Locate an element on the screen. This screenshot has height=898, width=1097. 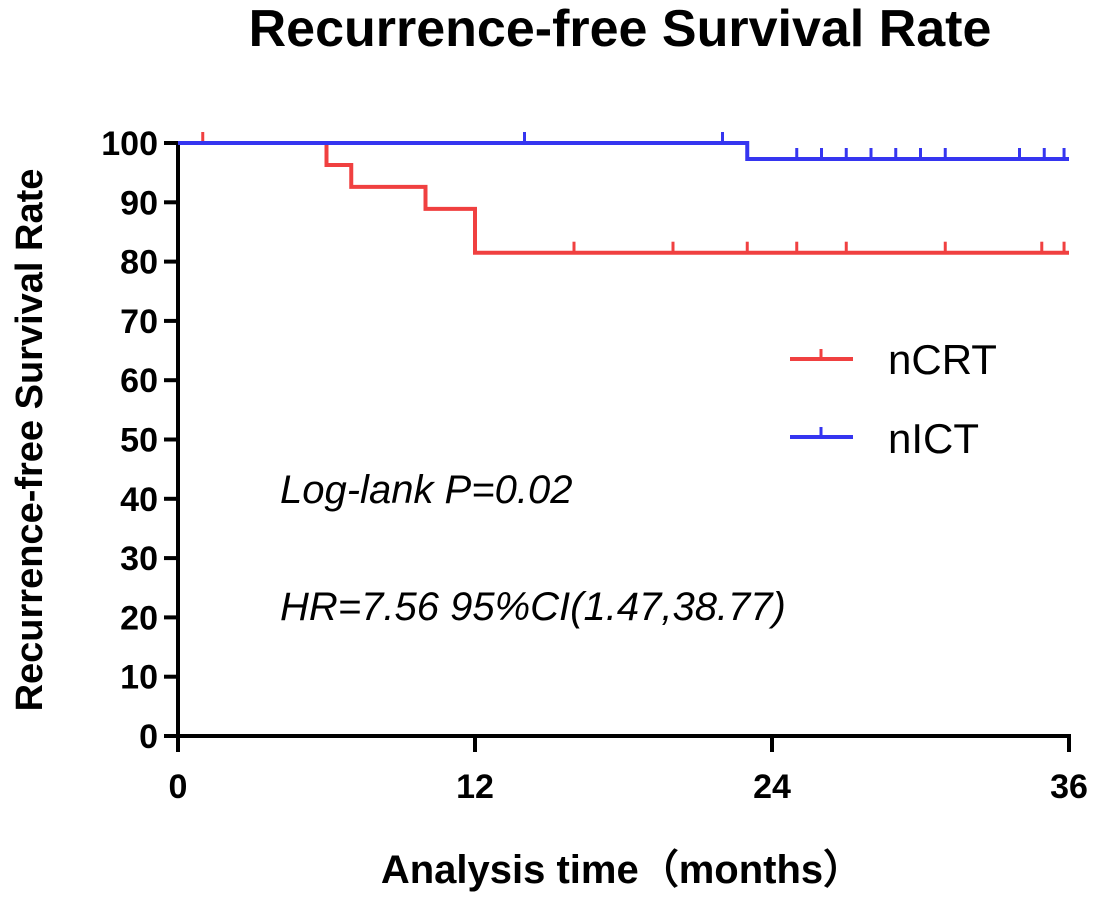
y-tick-label-60: 60 is located at coordinates (139, 381).